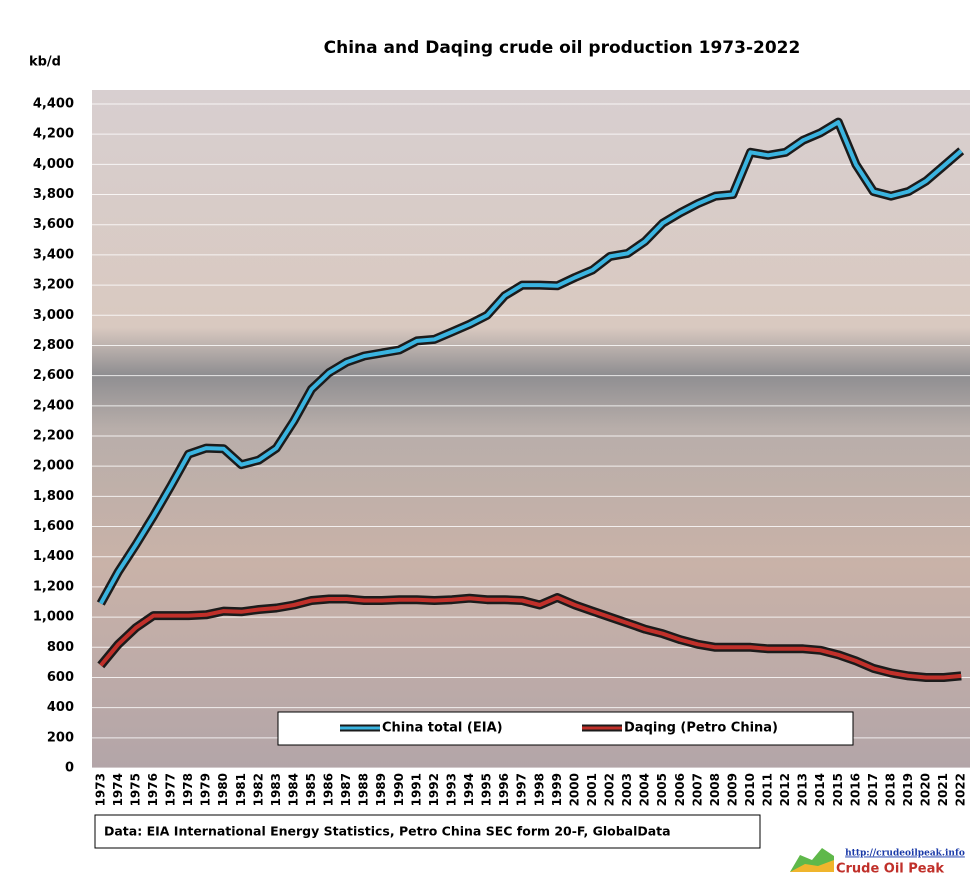 This screenshot has width=980, height=881. Describe the element at coordinates (610, 789) in the screenshot. I see `x-tick-label: 2002` at that location.